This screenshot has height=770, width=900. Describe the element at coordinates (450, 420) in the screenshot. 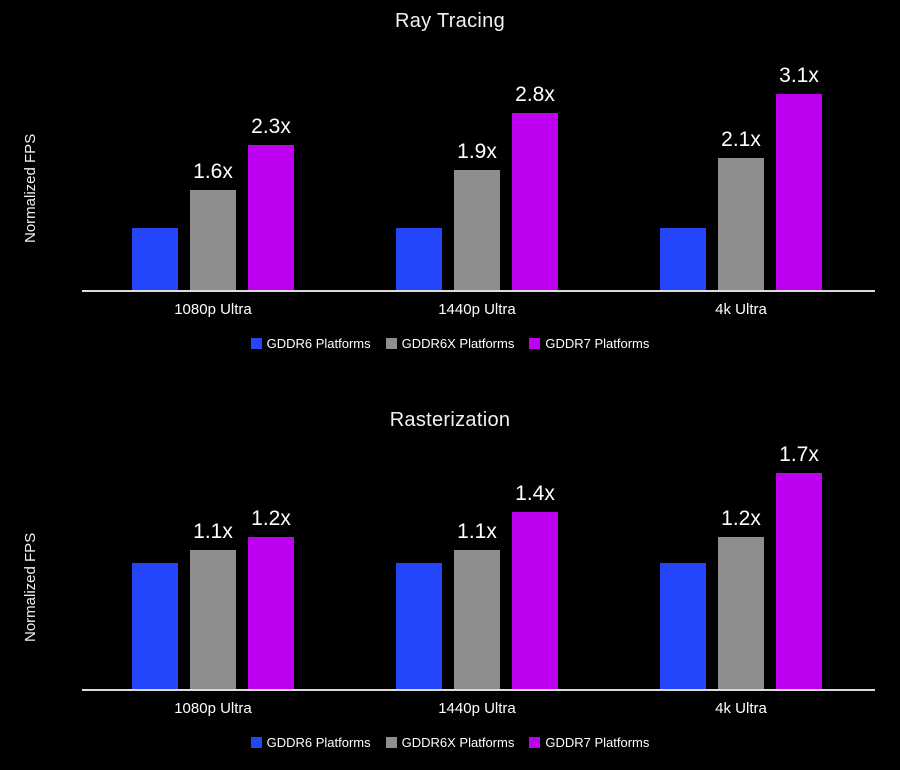

I see `chart-title: Rasterization` at that location.